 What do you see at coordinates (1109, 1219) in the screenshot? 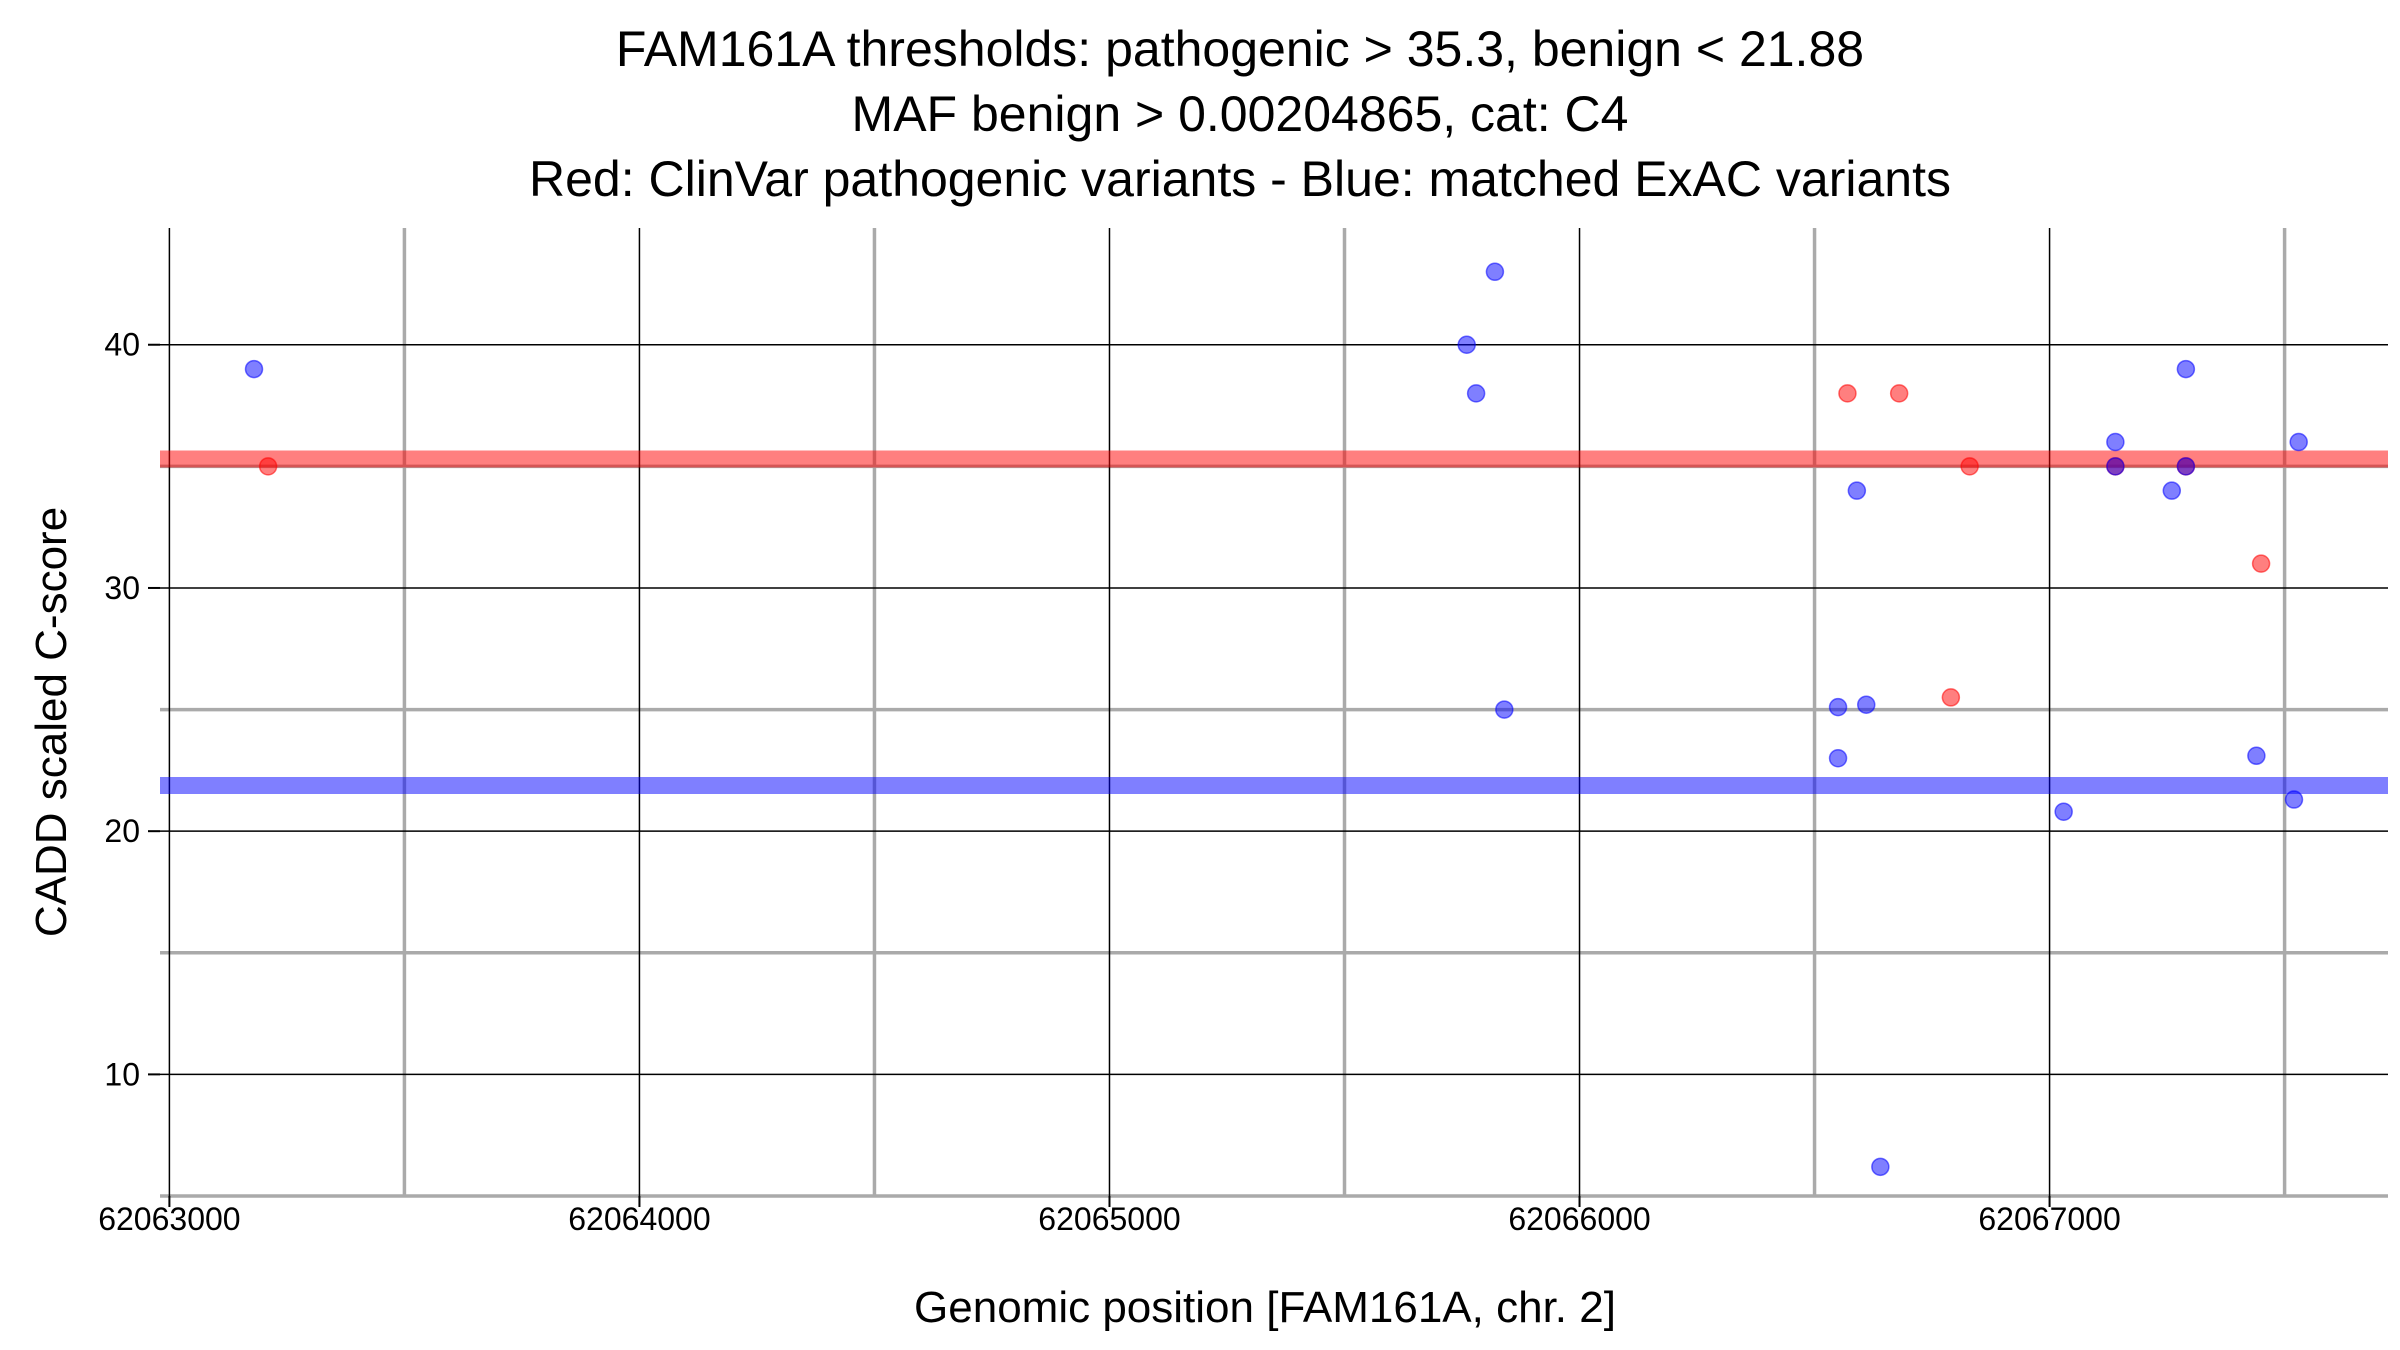
I see `x-tick-label: 62065000` at bounding box center [1109, 1219].